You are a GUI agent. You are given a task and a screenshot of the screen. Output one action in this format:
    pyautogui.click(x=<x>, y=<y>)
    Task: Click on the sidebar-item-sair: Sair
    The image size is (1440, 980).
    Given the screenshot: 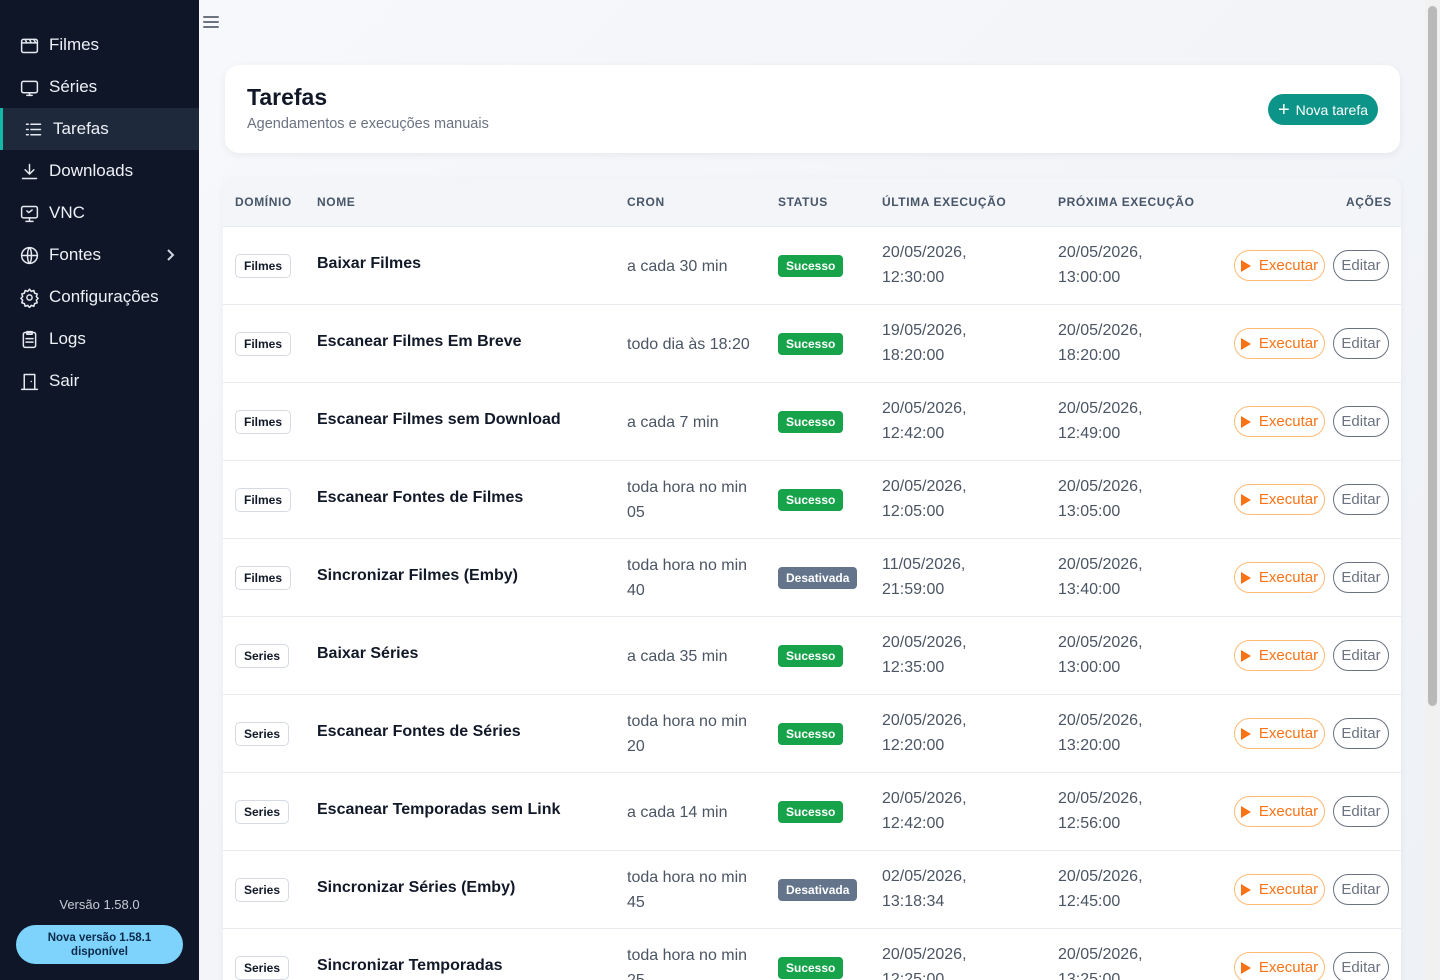 What is the action you would take?
    pyautogui.click(x=99, y=381)
    